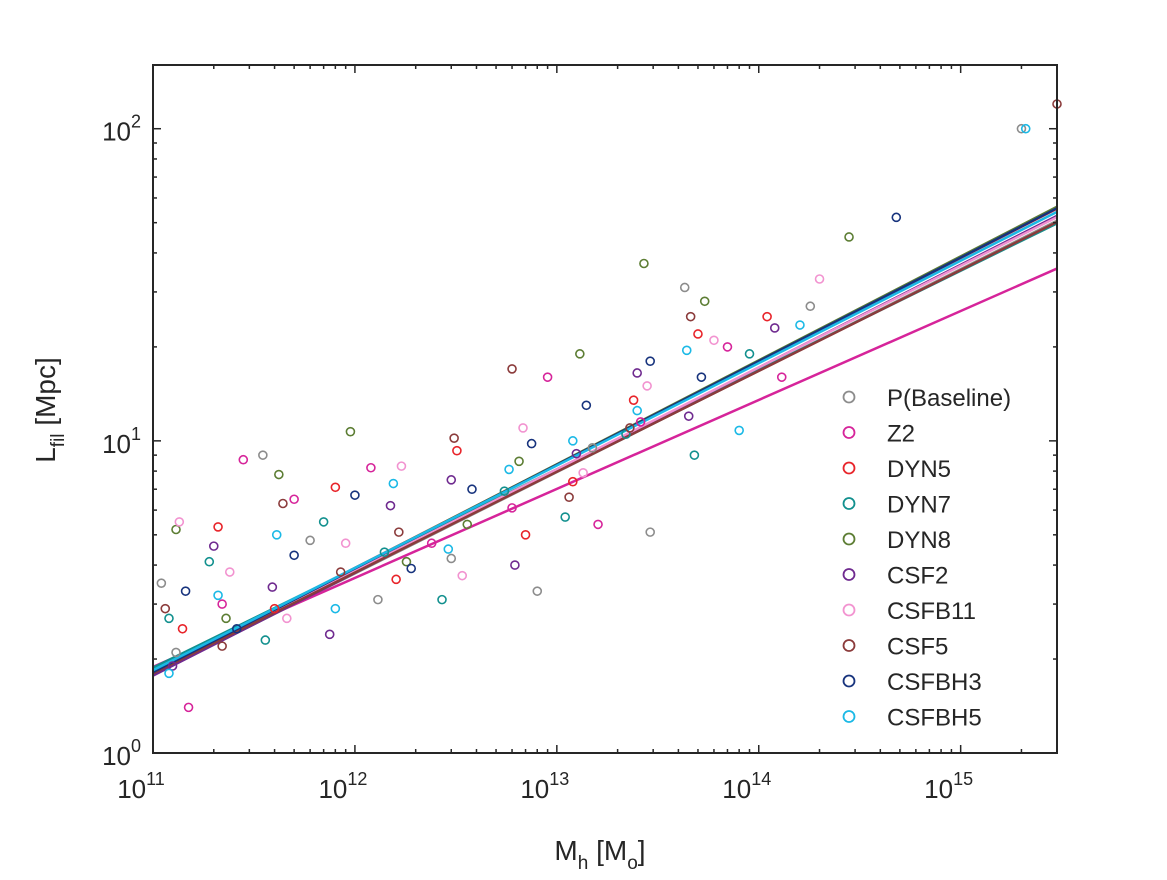  What do you see at coordinates (121, 129) in the screenshot?
I see `y-tick-label-2: 10²` at bounding box center [121, 129].